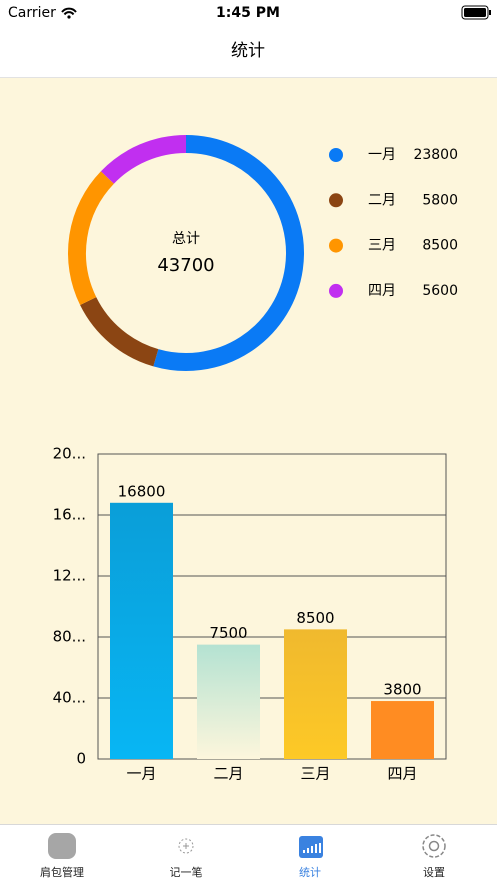 This screenshot has width=497, height=883. Describe the element at coordinates (141, 774) in the screenshot. I see `x-tick-label: 一月` at that location.